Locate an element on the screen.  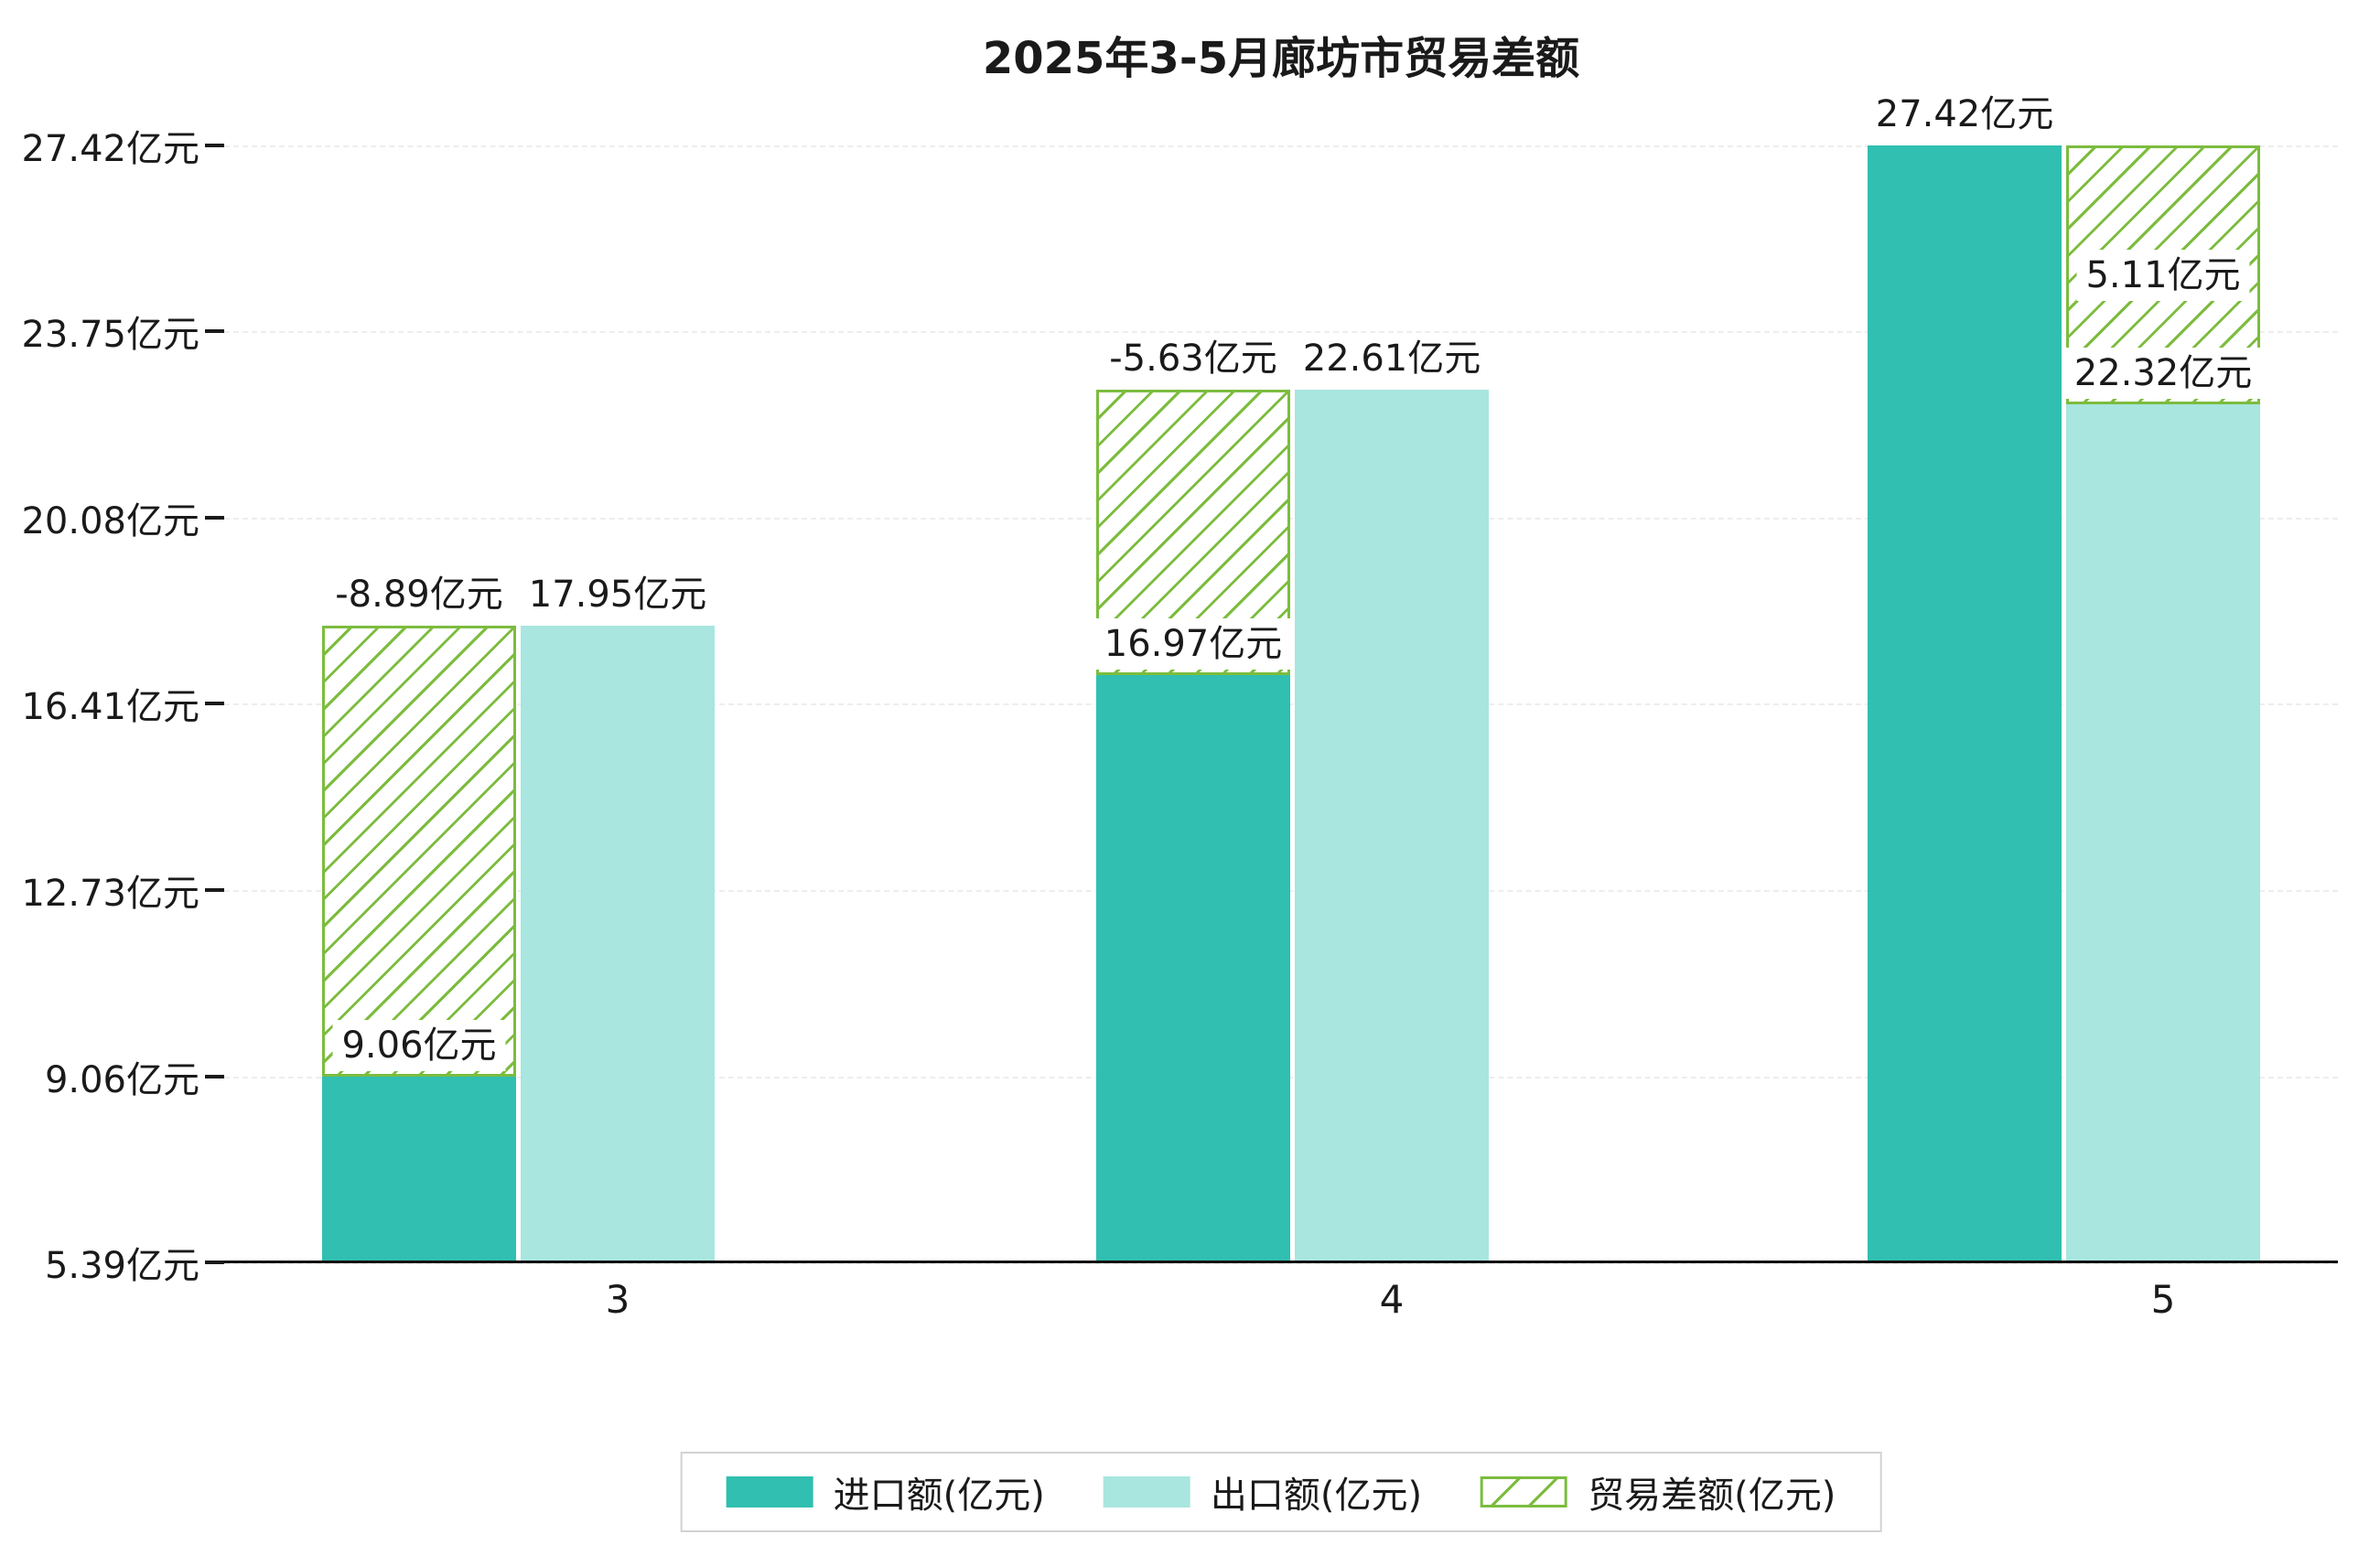
legend-item-import: 进口额(亿元) is located at coordinates (885, 1491).